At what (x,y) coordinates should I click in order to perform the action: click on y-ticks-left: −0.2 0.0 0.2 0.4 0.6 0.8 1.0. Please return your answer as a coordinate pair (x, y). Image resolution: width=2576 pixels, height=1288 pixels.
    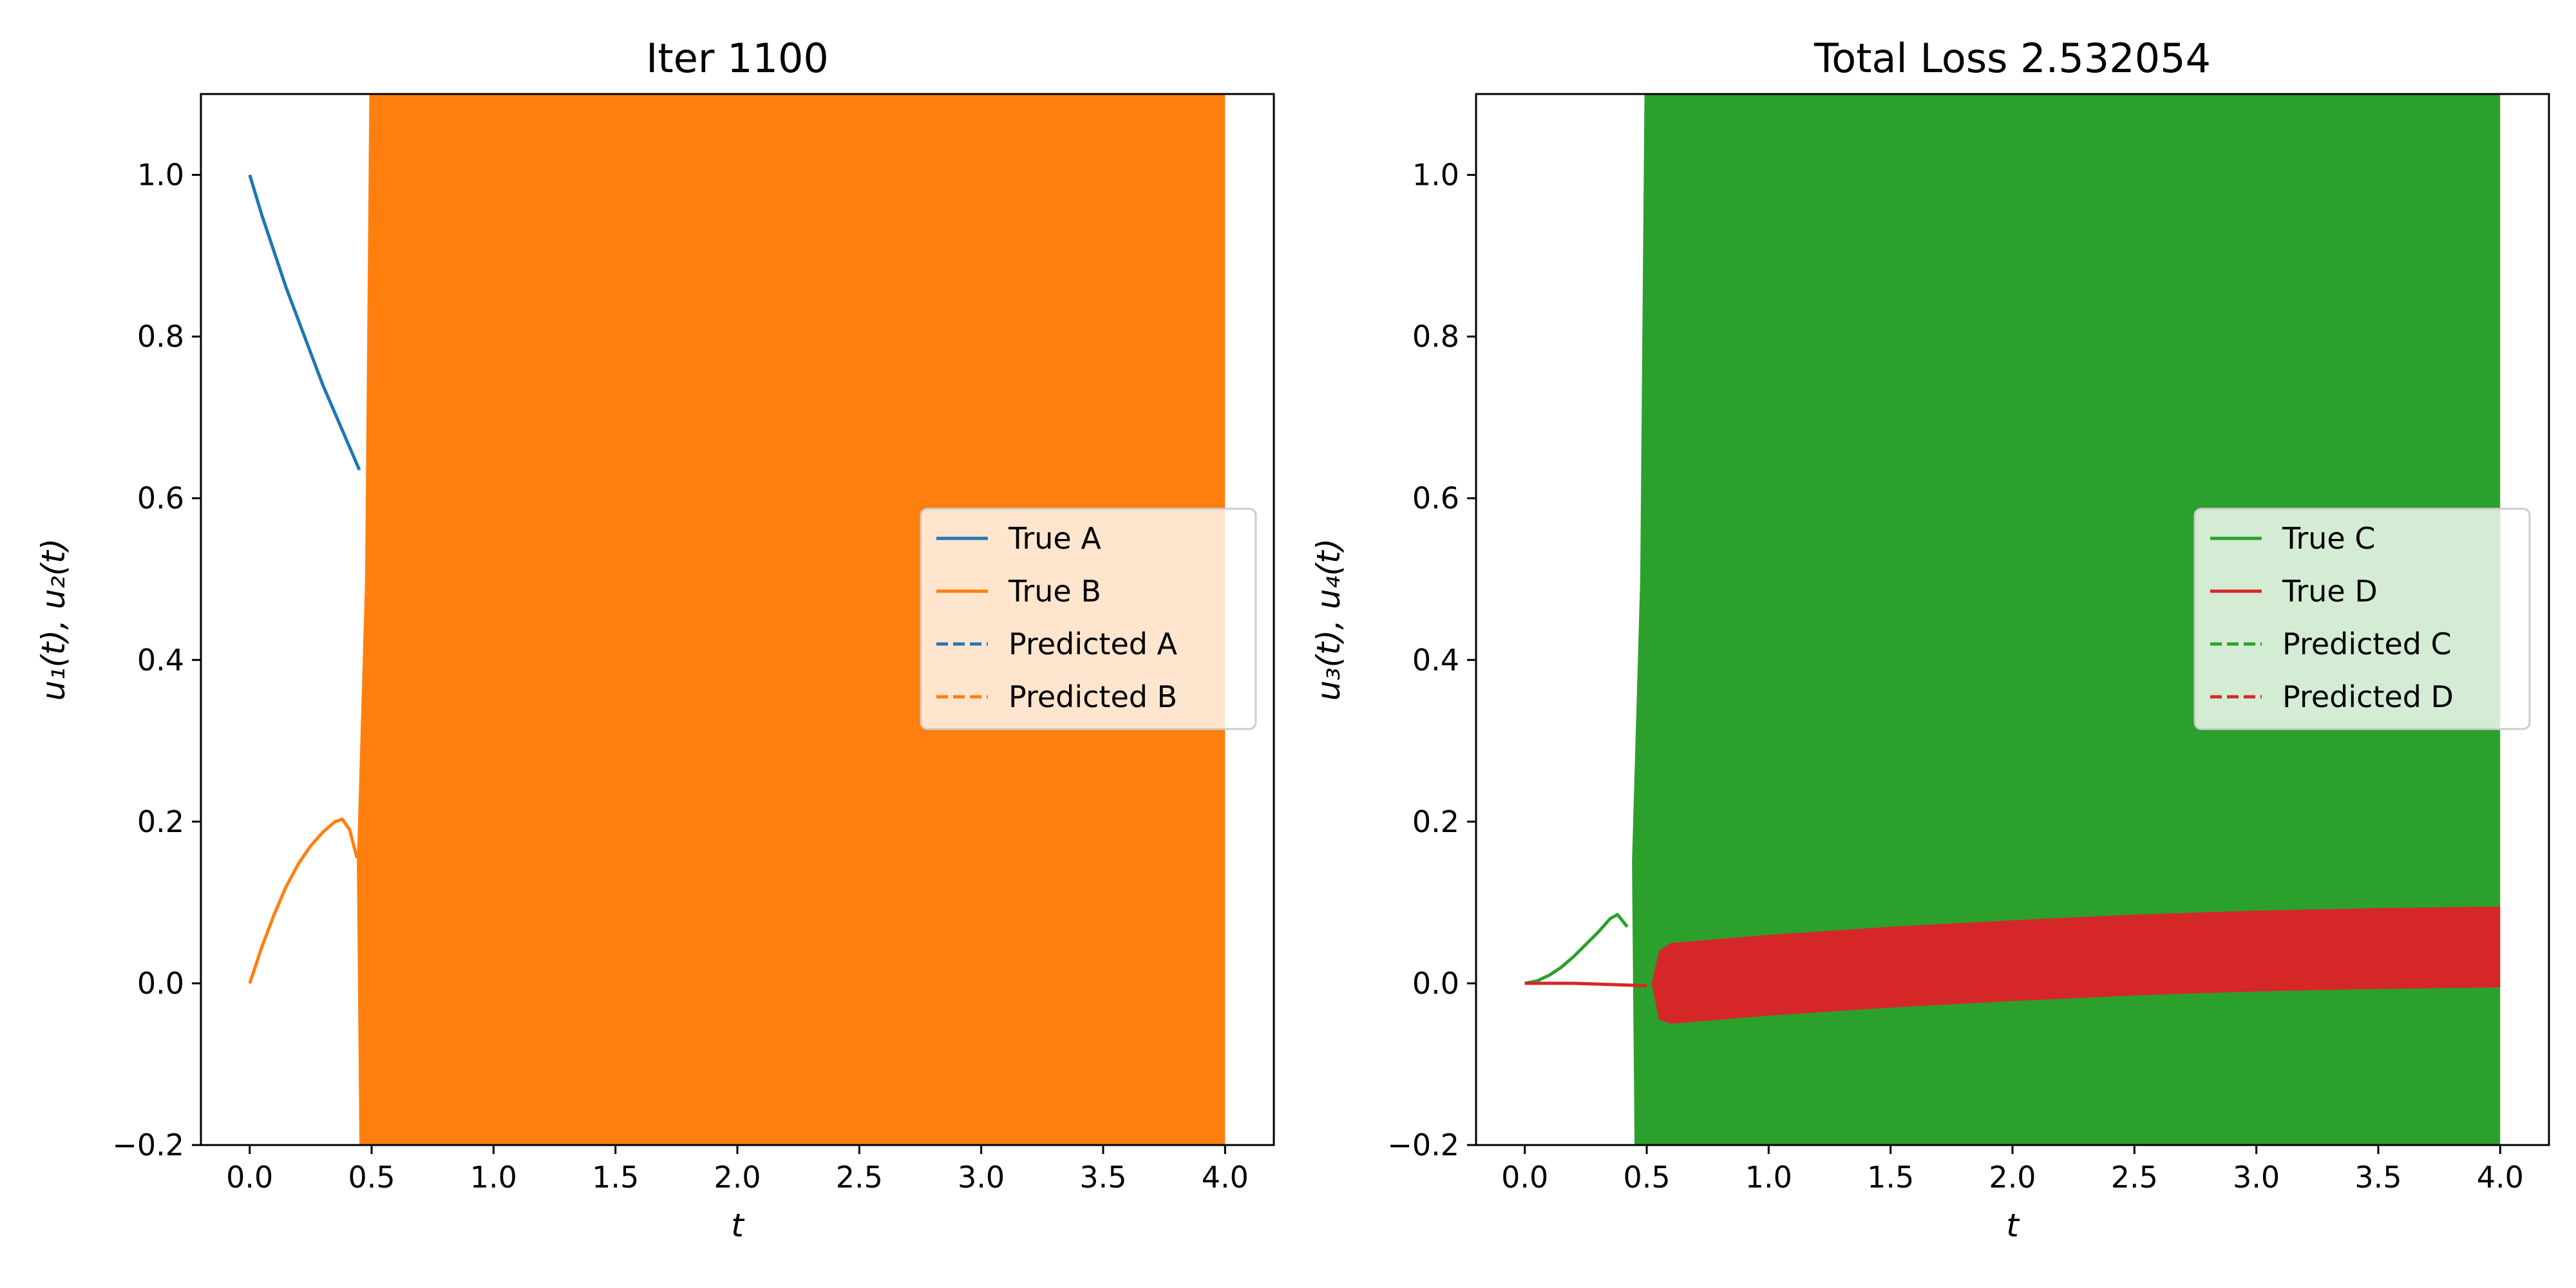
    Looking at the image, I should click on (156, 660).